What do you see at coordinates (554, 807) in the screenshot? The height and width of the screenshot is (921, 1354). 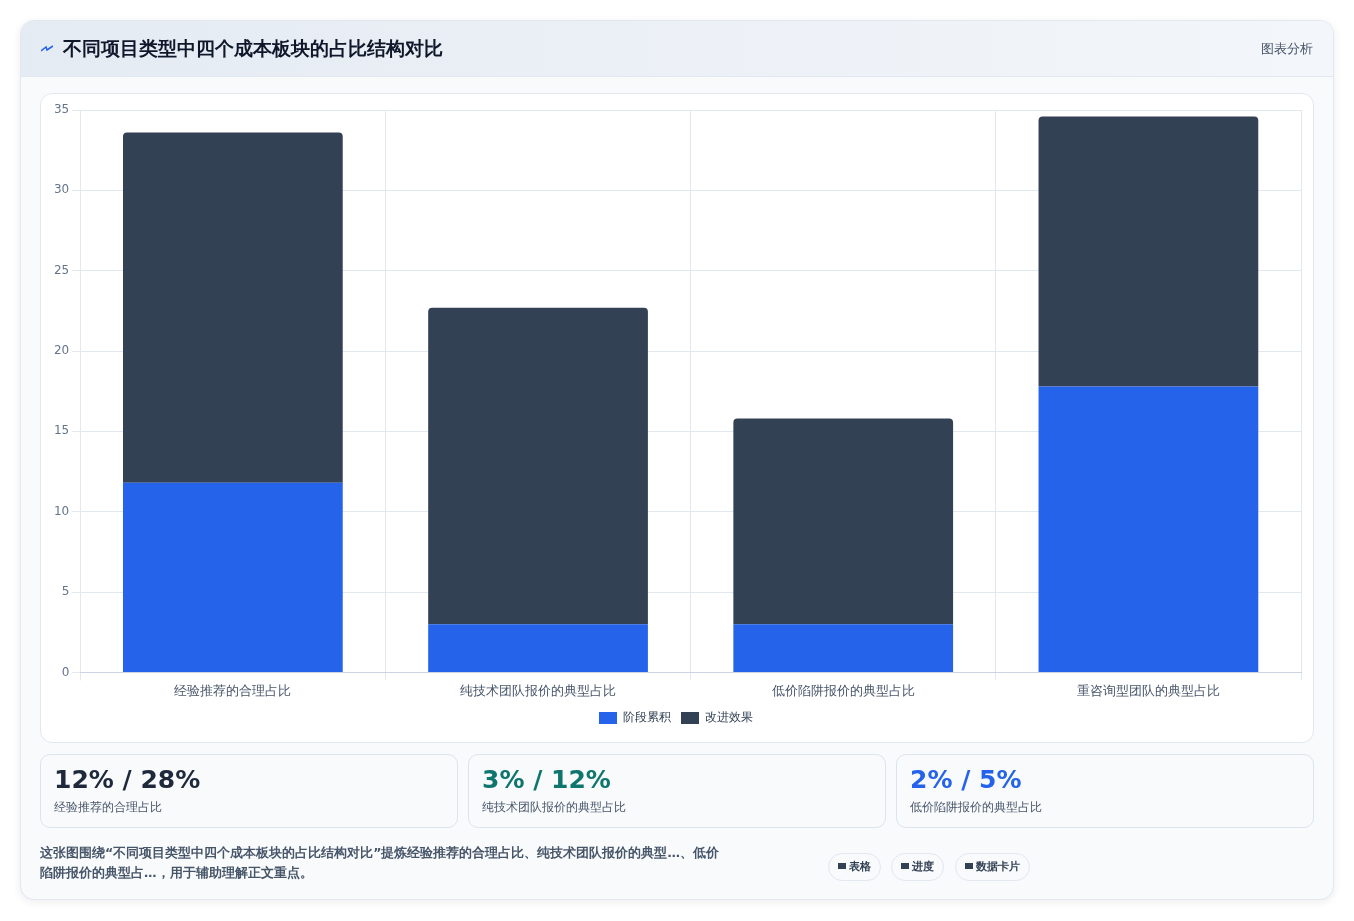 I see `text: 纯技术团队报价的典型占比` at bounding box center [554, 807].